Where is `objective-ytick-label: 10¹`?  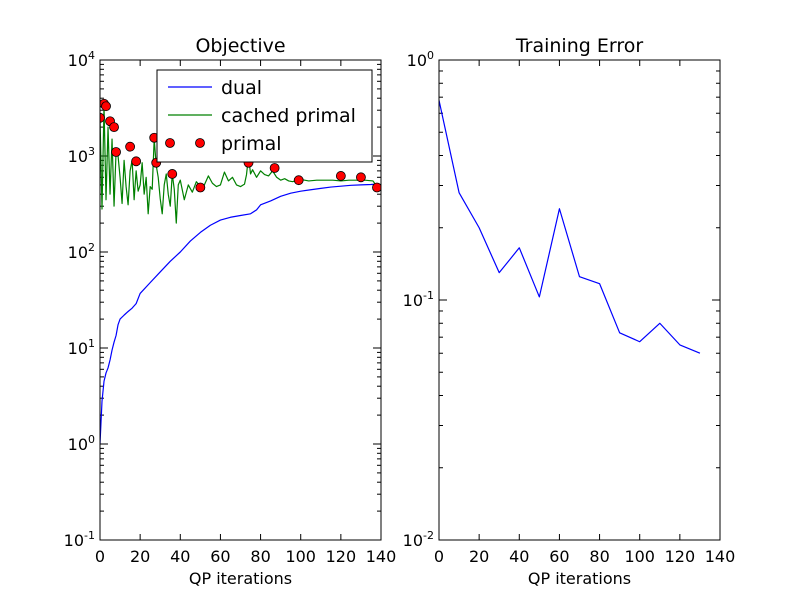
objective-ytick-label: 10¹ is located at coordinates (81, 347).